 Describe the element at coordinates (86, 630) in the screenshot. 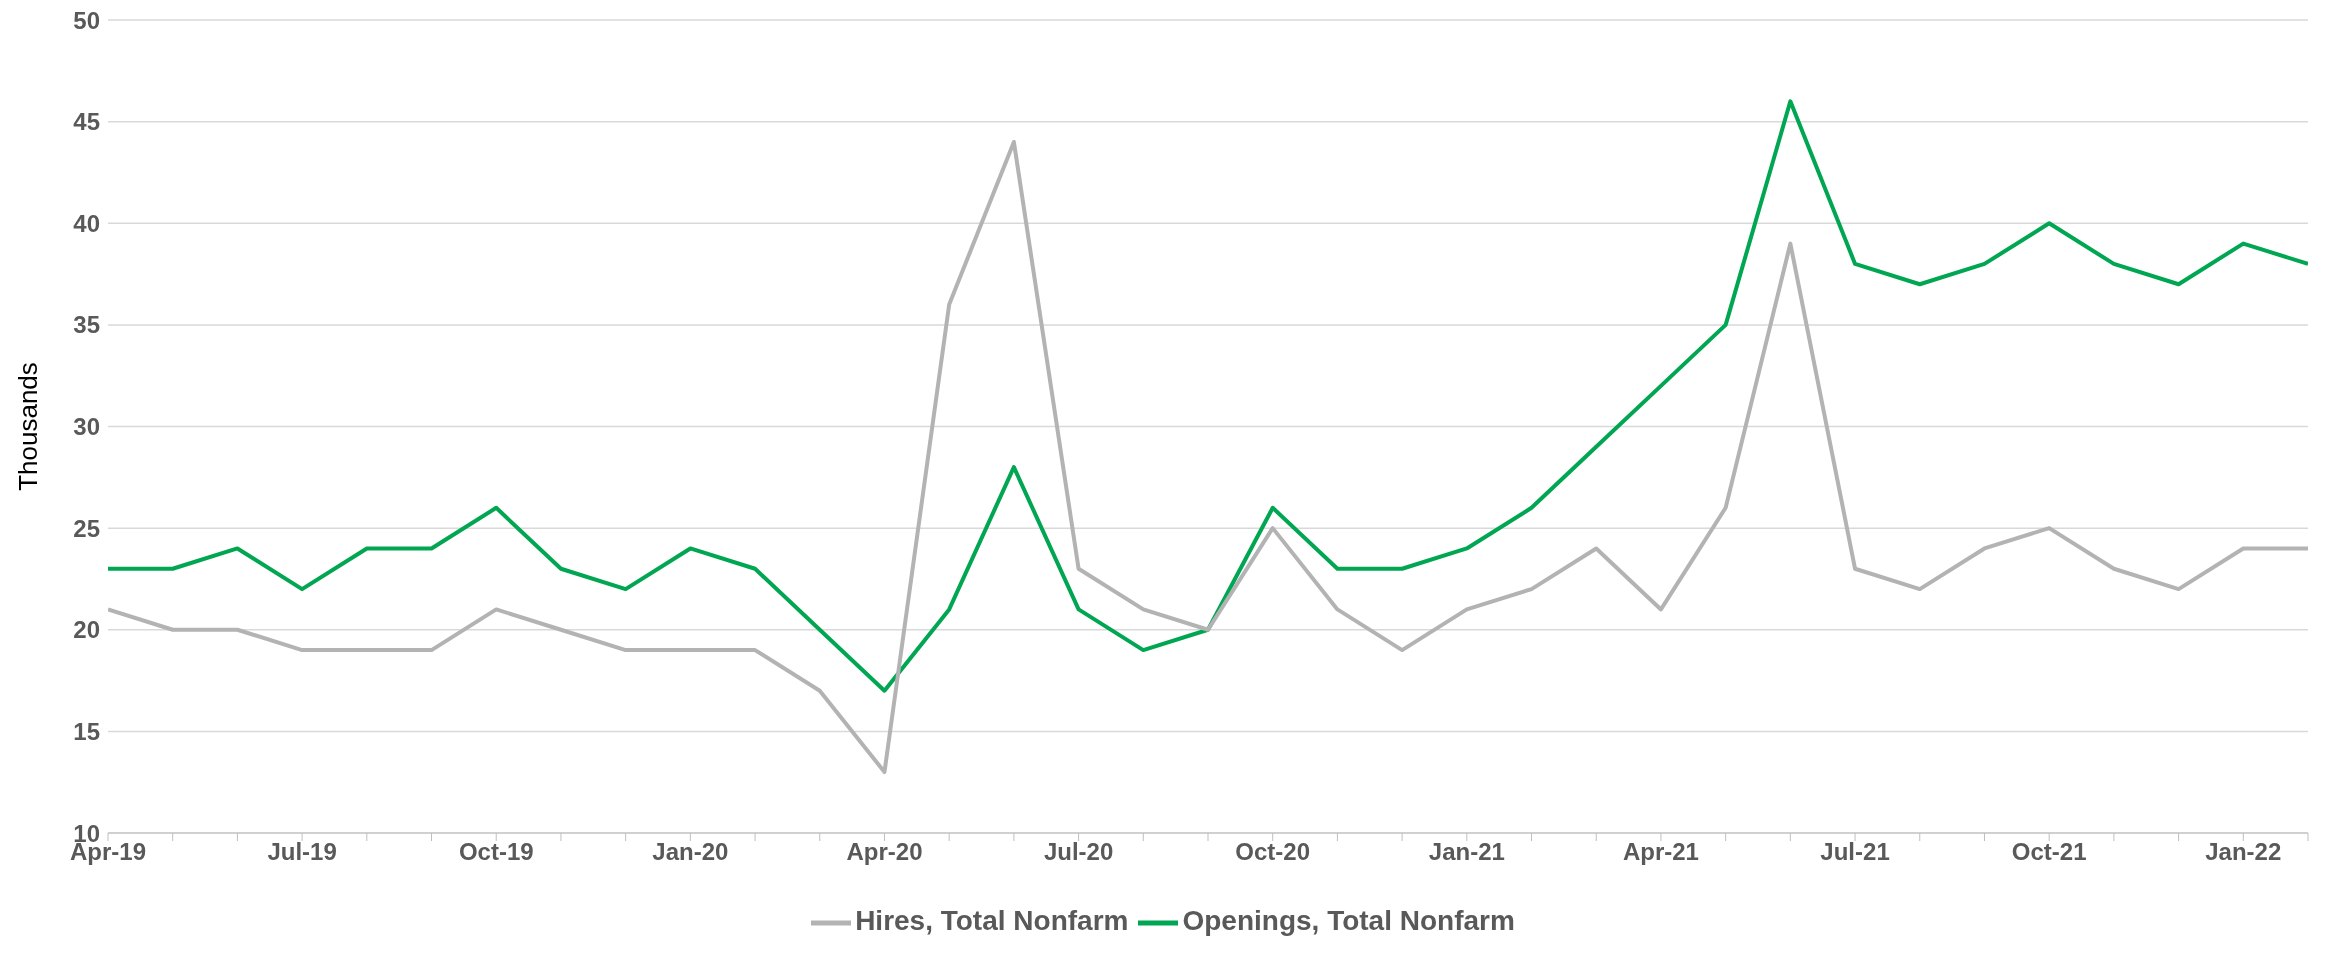

I see `y-tick-label: 20` at that location.